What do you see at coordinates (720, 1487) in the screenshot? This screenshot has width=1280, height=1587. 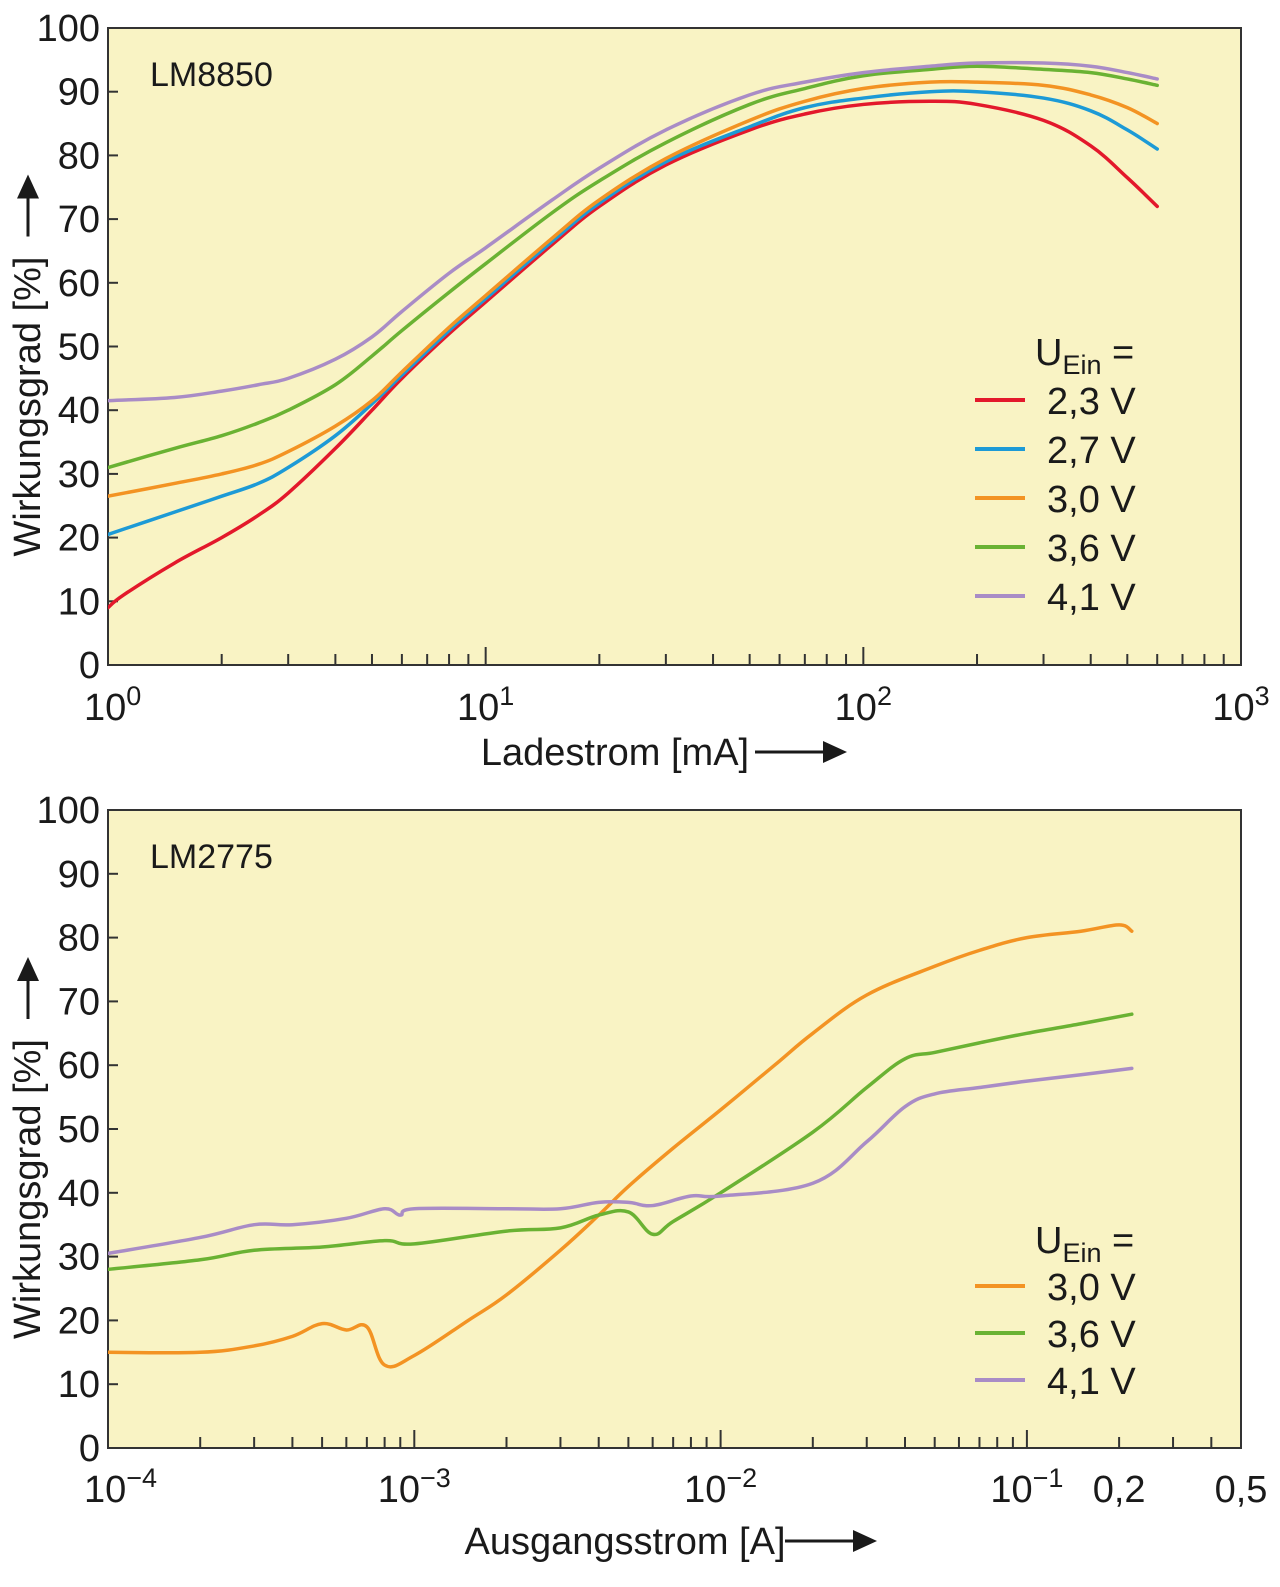 I see `x-tick-label: 10⁻²` at bounding box center [720, 1487].